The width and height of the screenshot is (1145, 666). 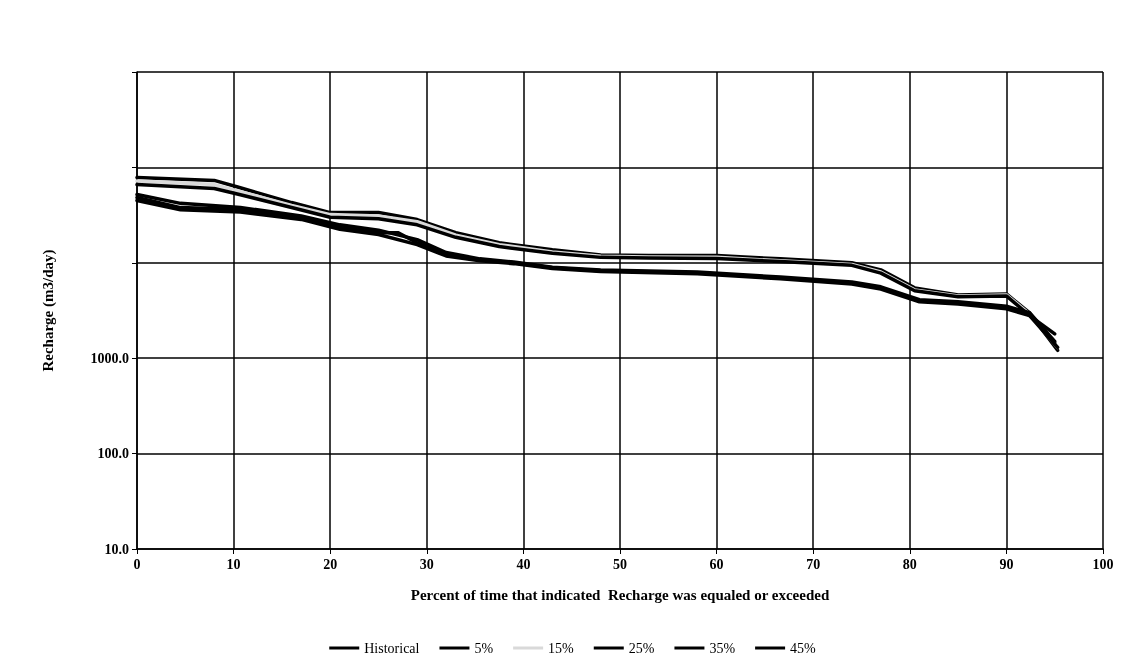 What do you see at coordinates (620, 594) in the screenshot?
I see `x-axis-title: Percent of time that indicated Recharge was equaled or exceeded` at bounding box center [620, 594].